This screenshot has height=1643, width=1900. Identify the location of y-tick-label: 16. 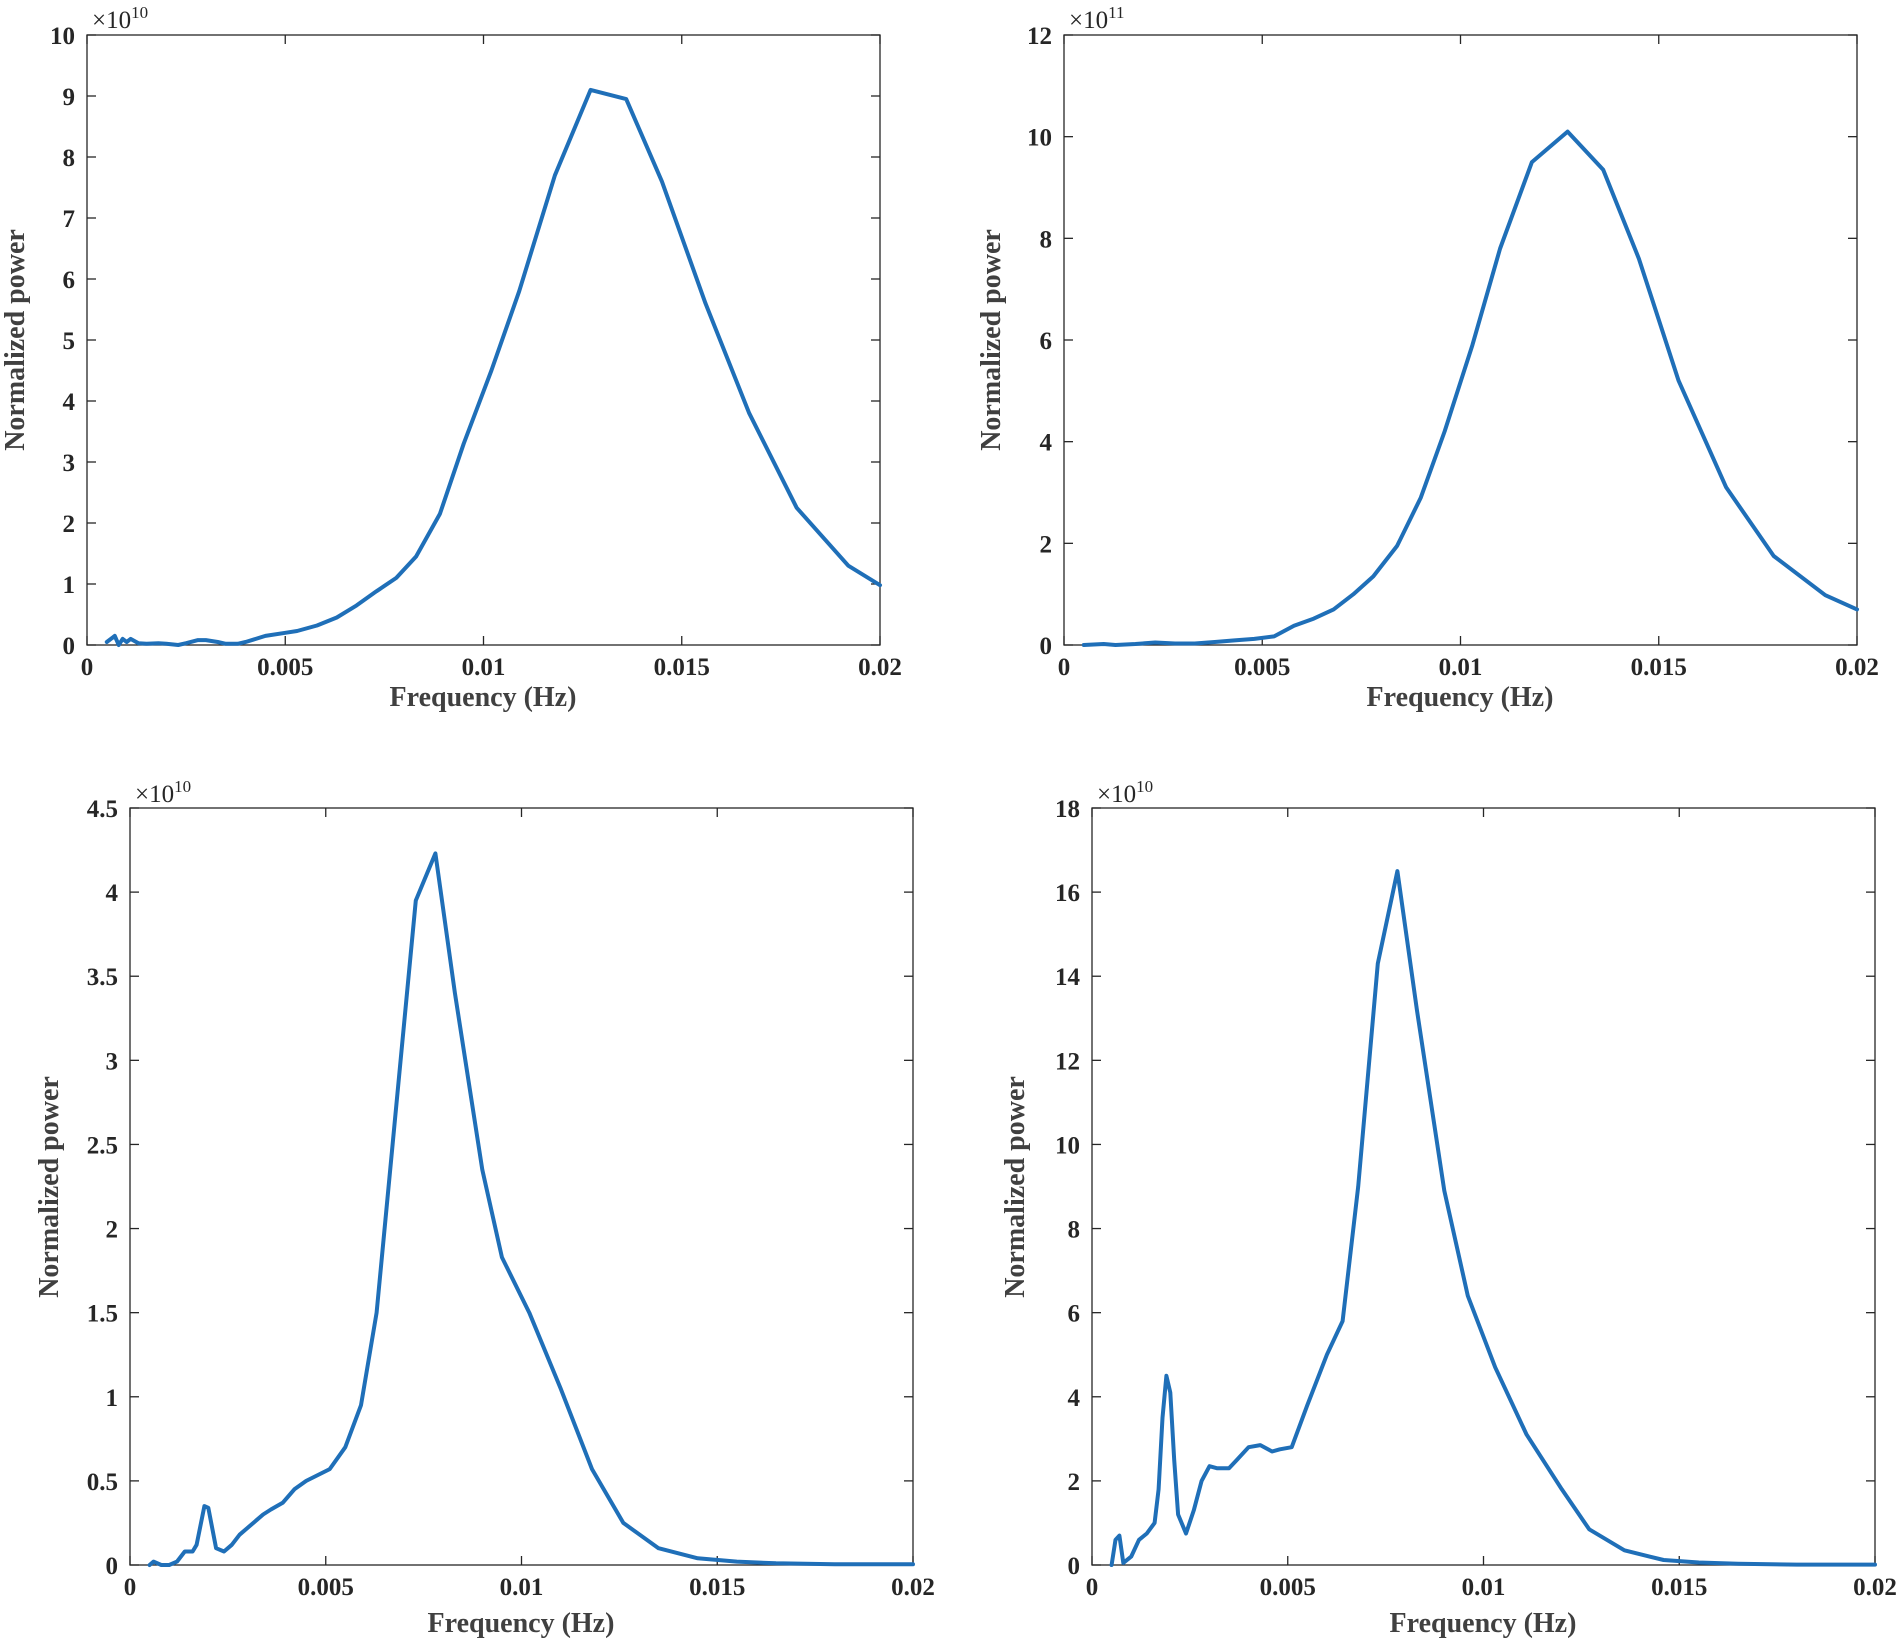
(1067, 893).